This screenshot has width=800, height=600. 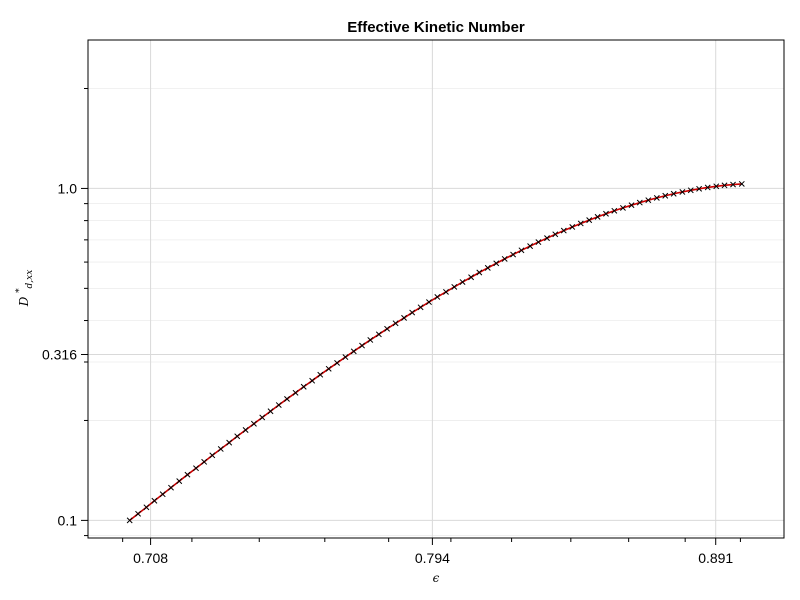 What do you see at coordinates (20, 290) in the screenshot?
I see `y-axis-label-sup: *` at bounding box center [20, 290].